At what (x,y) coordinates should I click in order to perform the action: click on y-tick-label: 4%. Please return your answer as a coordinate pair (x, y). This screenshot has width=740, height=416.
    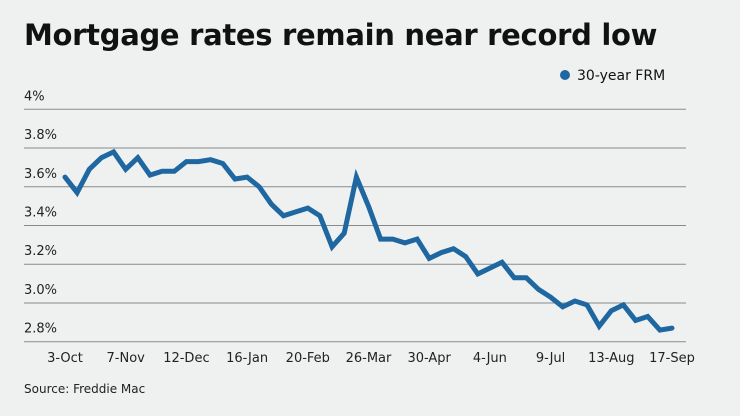
    Looking at the image, I should click on (34, 96).